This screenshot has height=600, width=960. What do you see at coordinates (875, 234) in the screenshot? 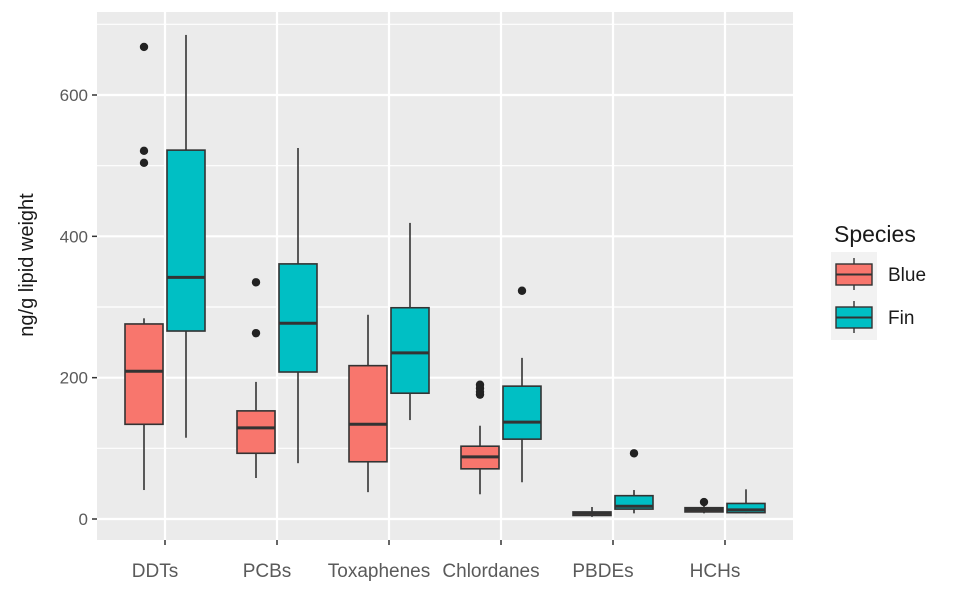
I see `legend-title: Species` at bounding box center [875, 234].